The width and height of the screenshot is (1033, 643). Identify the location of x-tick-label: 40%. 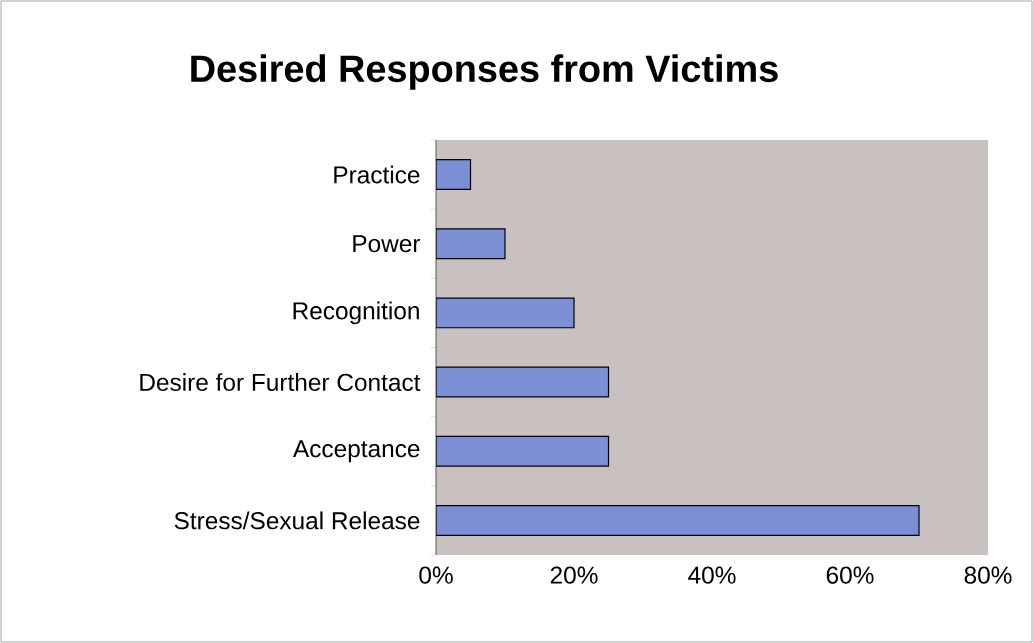
(712, 575).